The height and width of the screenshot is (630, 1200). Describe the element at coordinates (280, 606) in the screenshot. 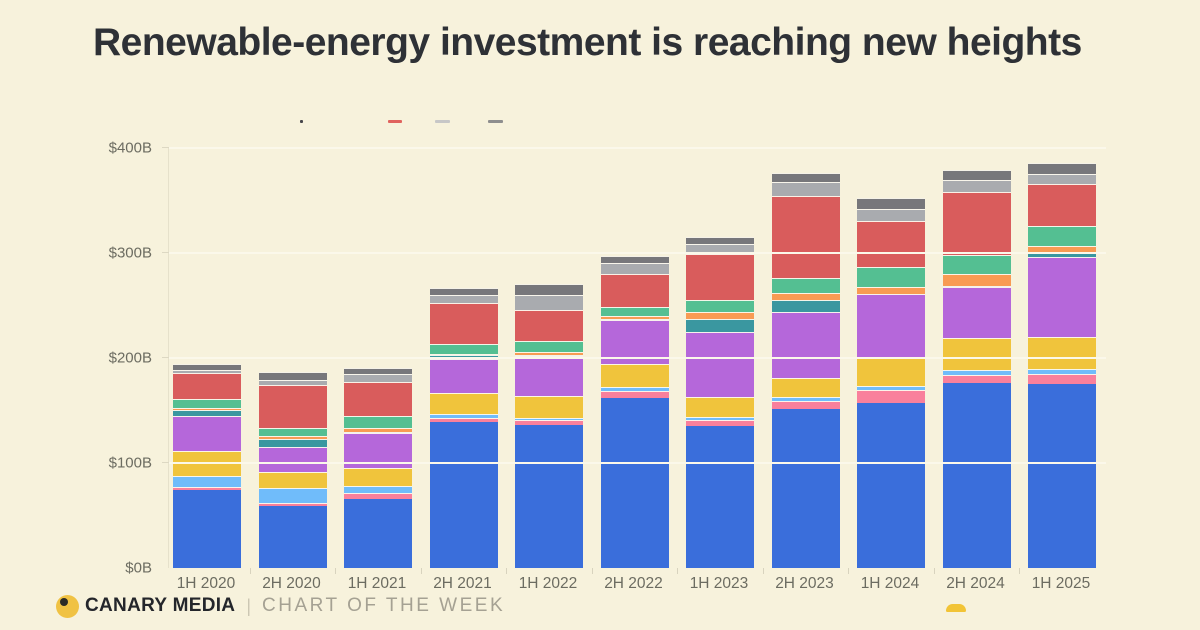

I see `footer: CANARY MEDIA | CHART OF THE WEEK` at that location.